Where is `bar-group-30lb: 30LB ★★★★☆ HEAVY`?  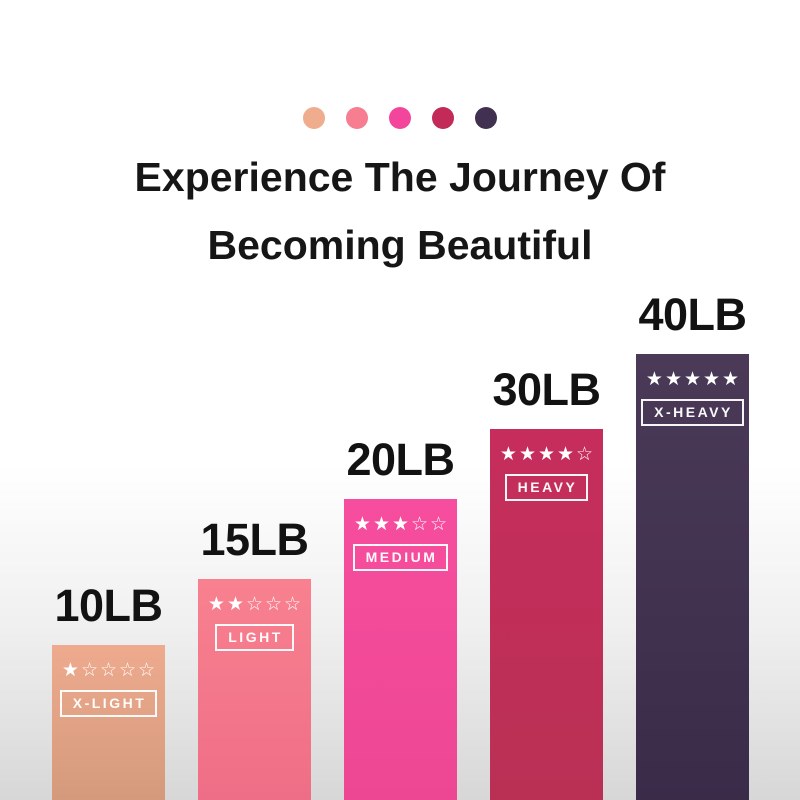 bar-group-30lb: 30LB ★★★★☆ HEAVY is located at coordinates (546, 582).